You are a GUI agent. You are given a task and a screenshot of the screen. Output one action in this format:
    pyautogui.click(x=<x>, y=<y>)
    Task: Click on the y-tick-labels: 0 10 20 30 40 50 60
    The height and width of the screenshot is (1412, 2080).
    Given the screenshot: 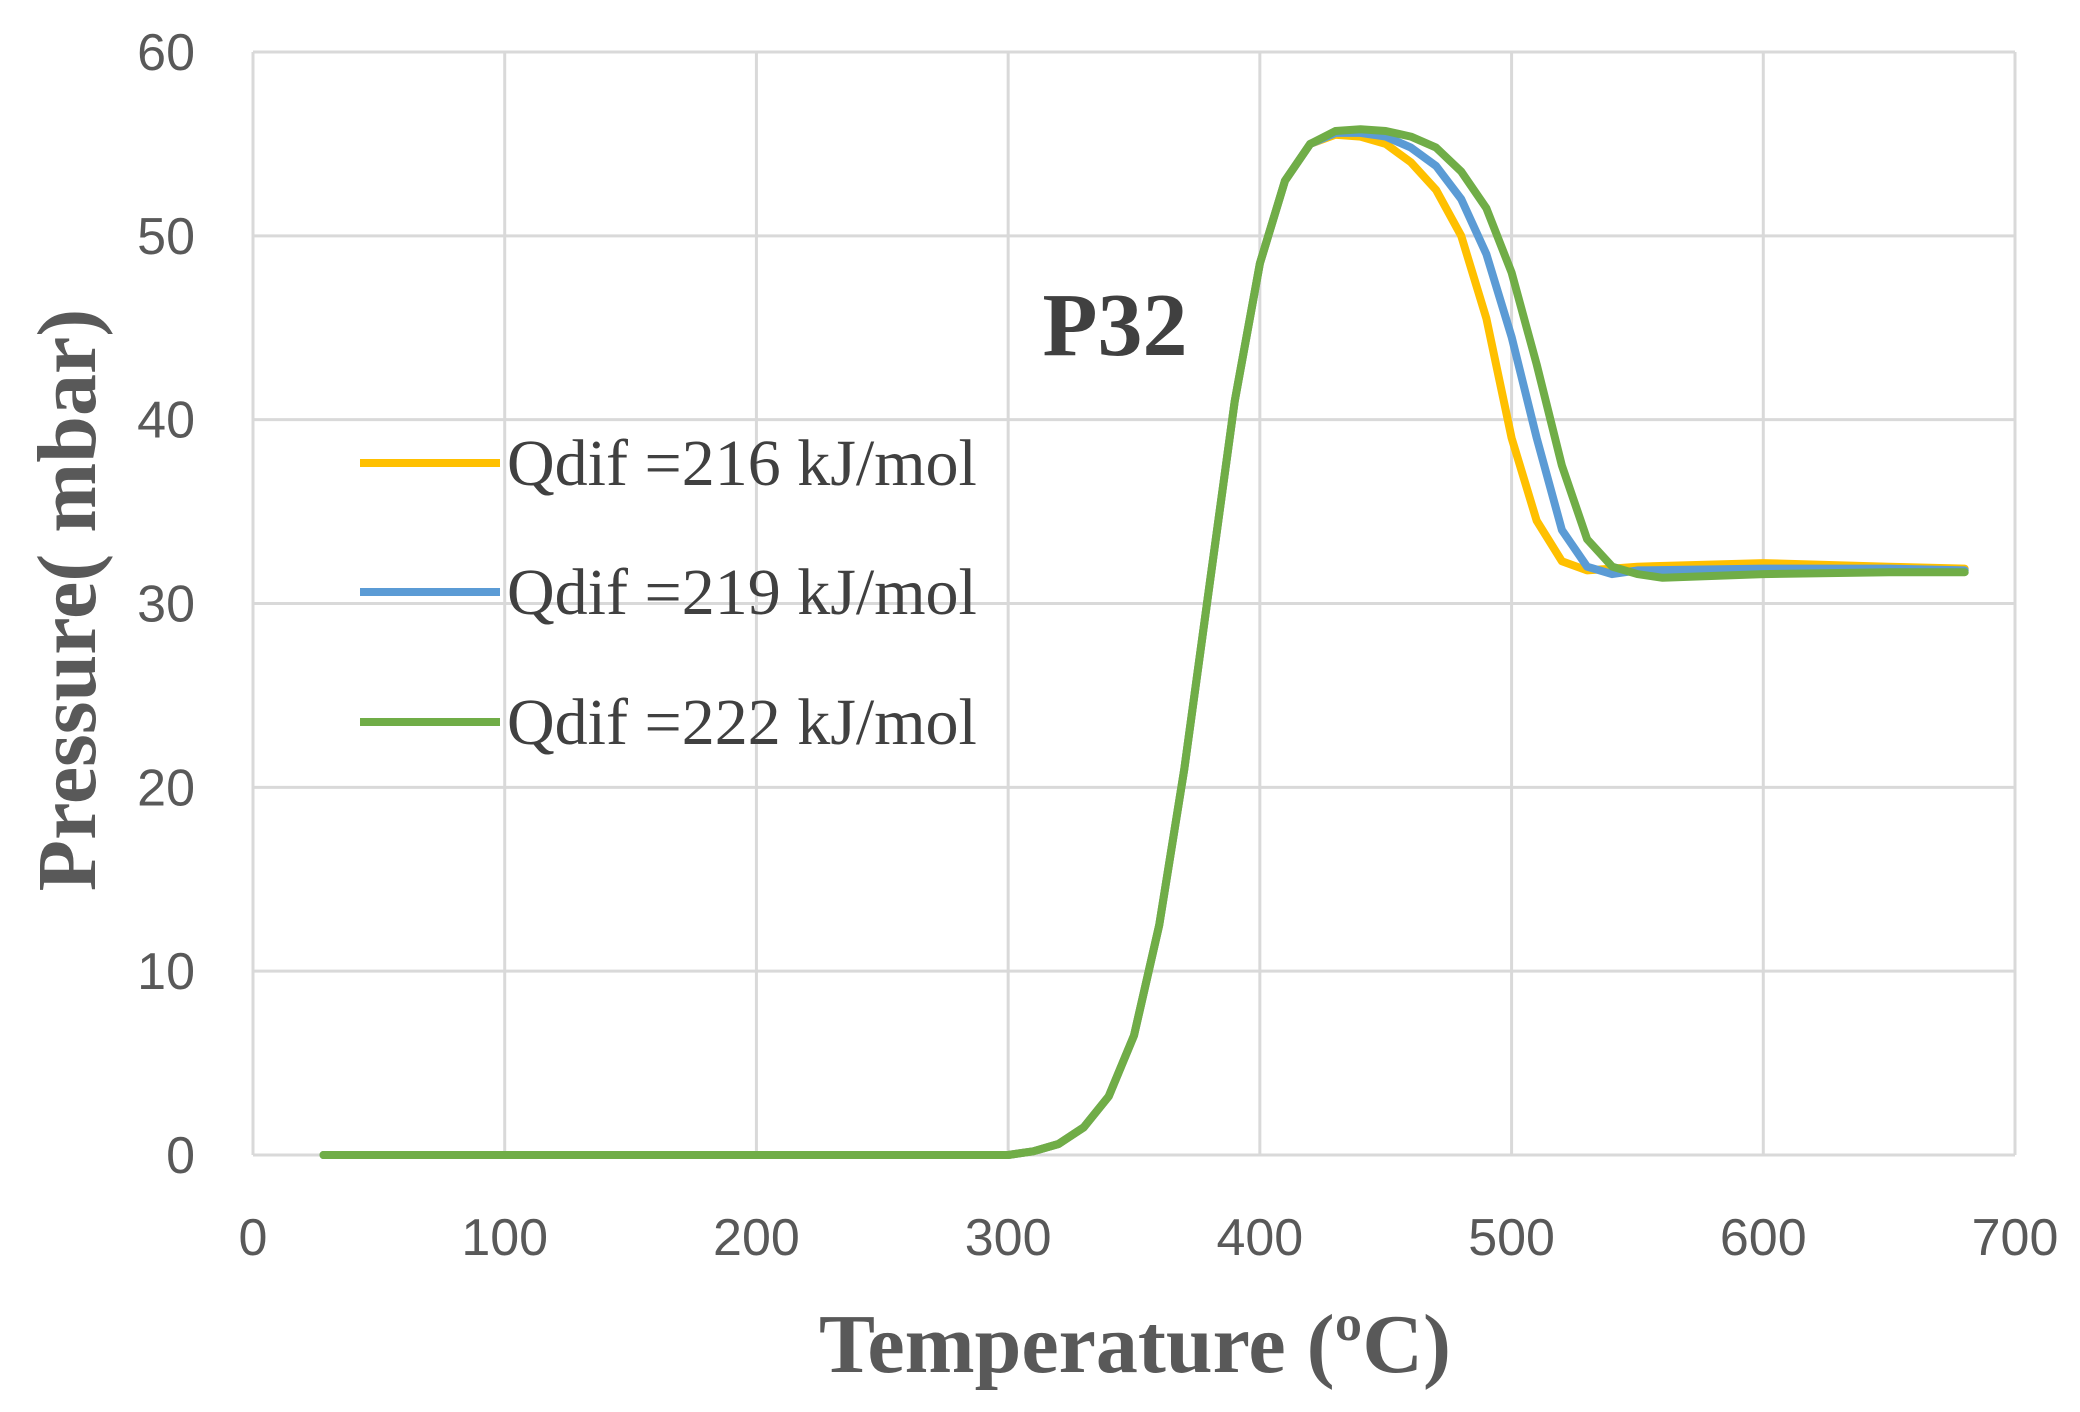 What is the action you would take?
    pyautogui.click(x=166, y=604)
    